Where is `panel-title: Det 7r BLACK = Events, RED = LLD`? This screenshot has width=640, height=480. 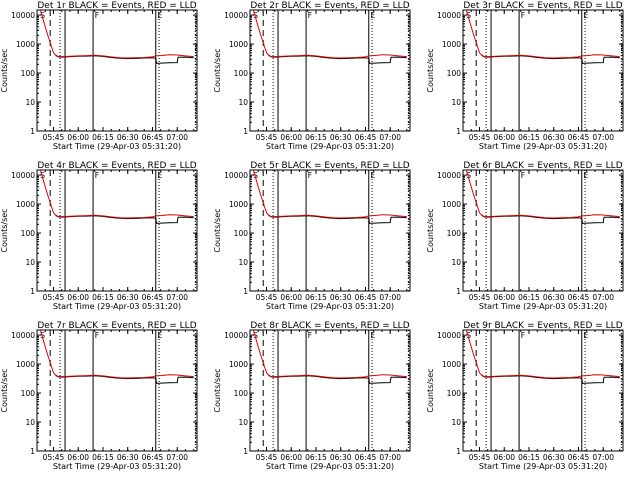 panel-title: Det 7r BLACK = Events, RED = LLD is located at coordinates (116, 326).